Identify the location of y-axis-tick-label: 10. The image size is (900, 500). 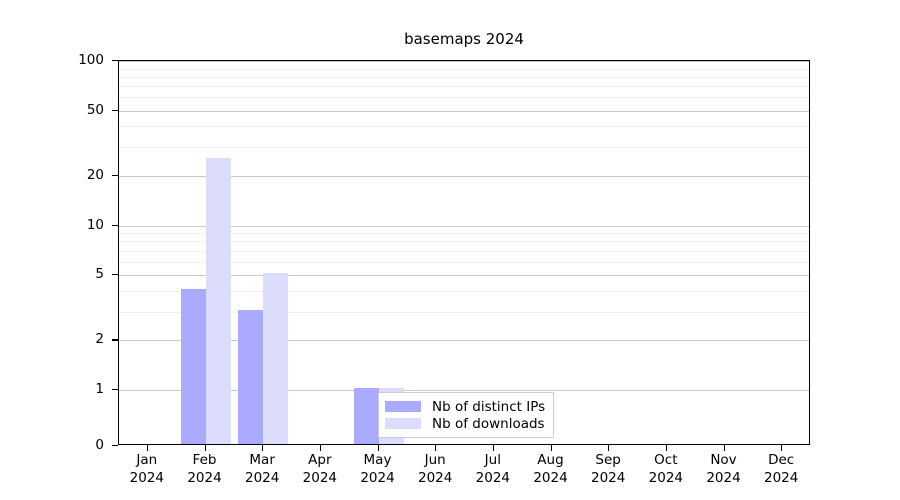
(95, 224).